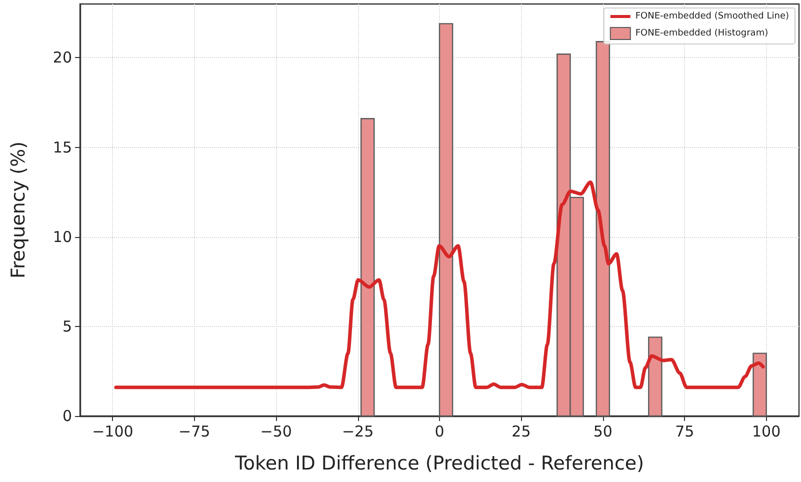 Image resolution: width=801 pixels, height=482 pixels. Describe the element at coordinates (439, 463) in the screenshot. I see `x-axis-title: Token ID Difference (Predicted - Reference)` at that location.